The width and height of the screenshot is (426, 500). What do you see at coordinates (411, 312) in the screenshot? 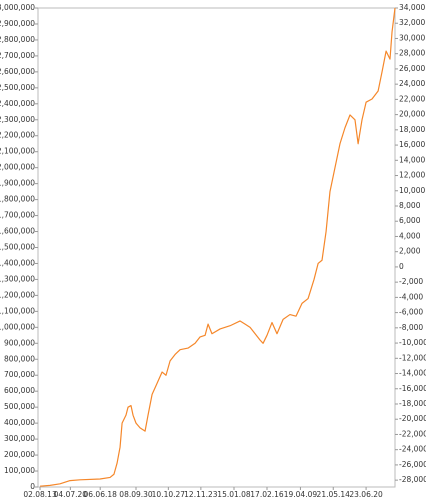
I see `y2-tick-label: -6,000` at bounding box center [411, 312].